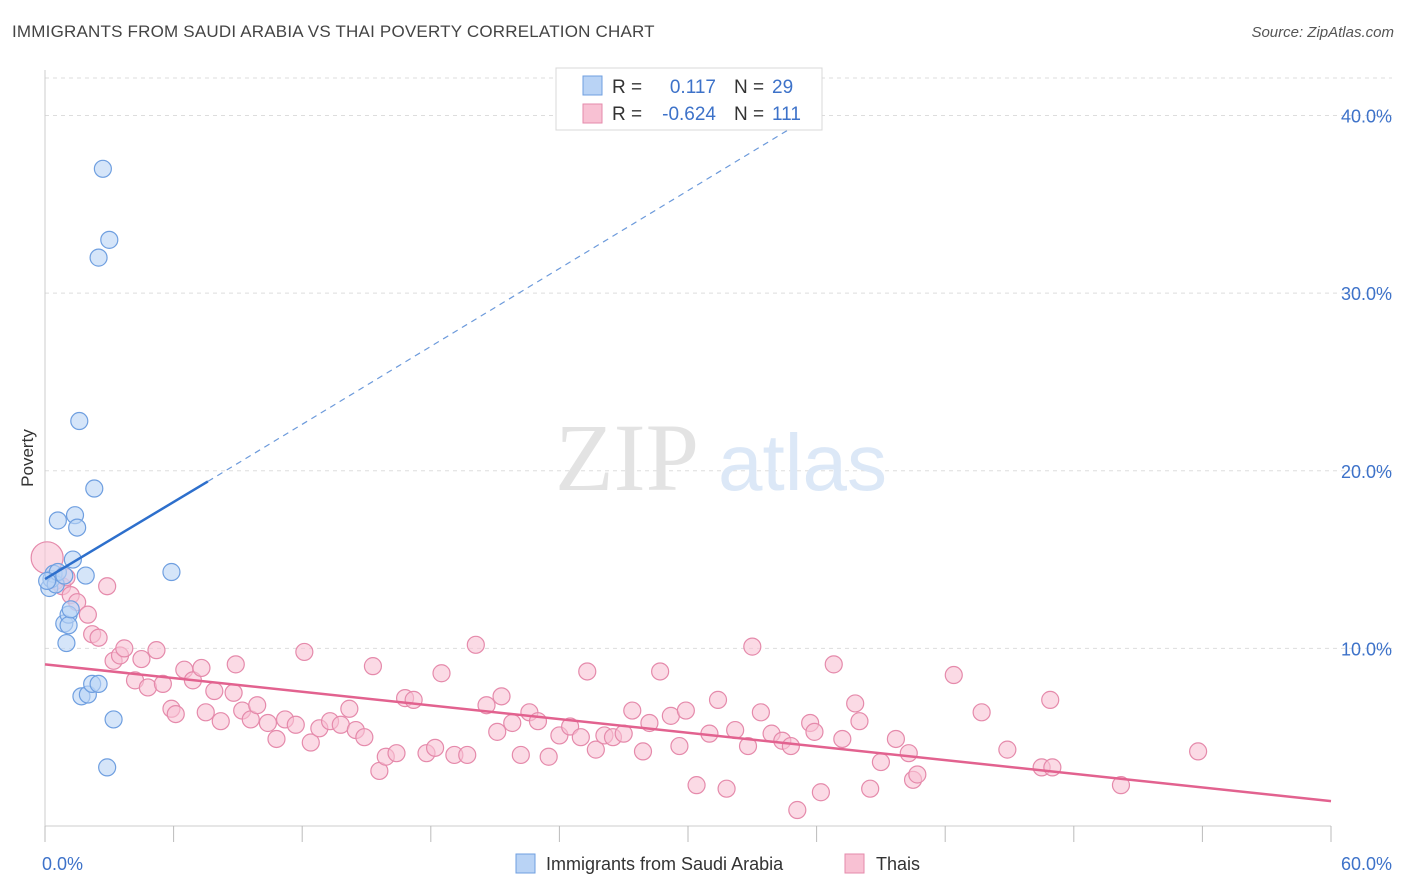  What do you see at coordinates (693, 87) in the screenshot?
I see `legend-r-value-1: 0.117` at bounding box center [693, 87].